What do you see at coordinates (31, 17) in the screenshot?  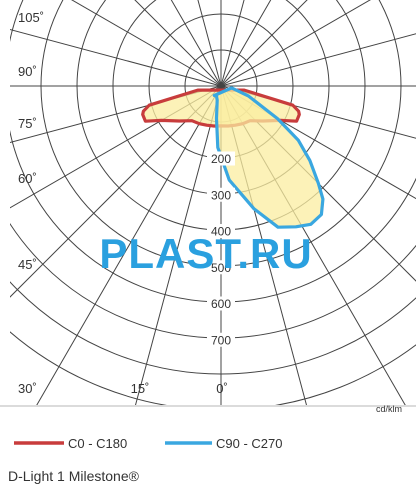 I see `angle-label: 105˚` at bounding box center [31, 17].